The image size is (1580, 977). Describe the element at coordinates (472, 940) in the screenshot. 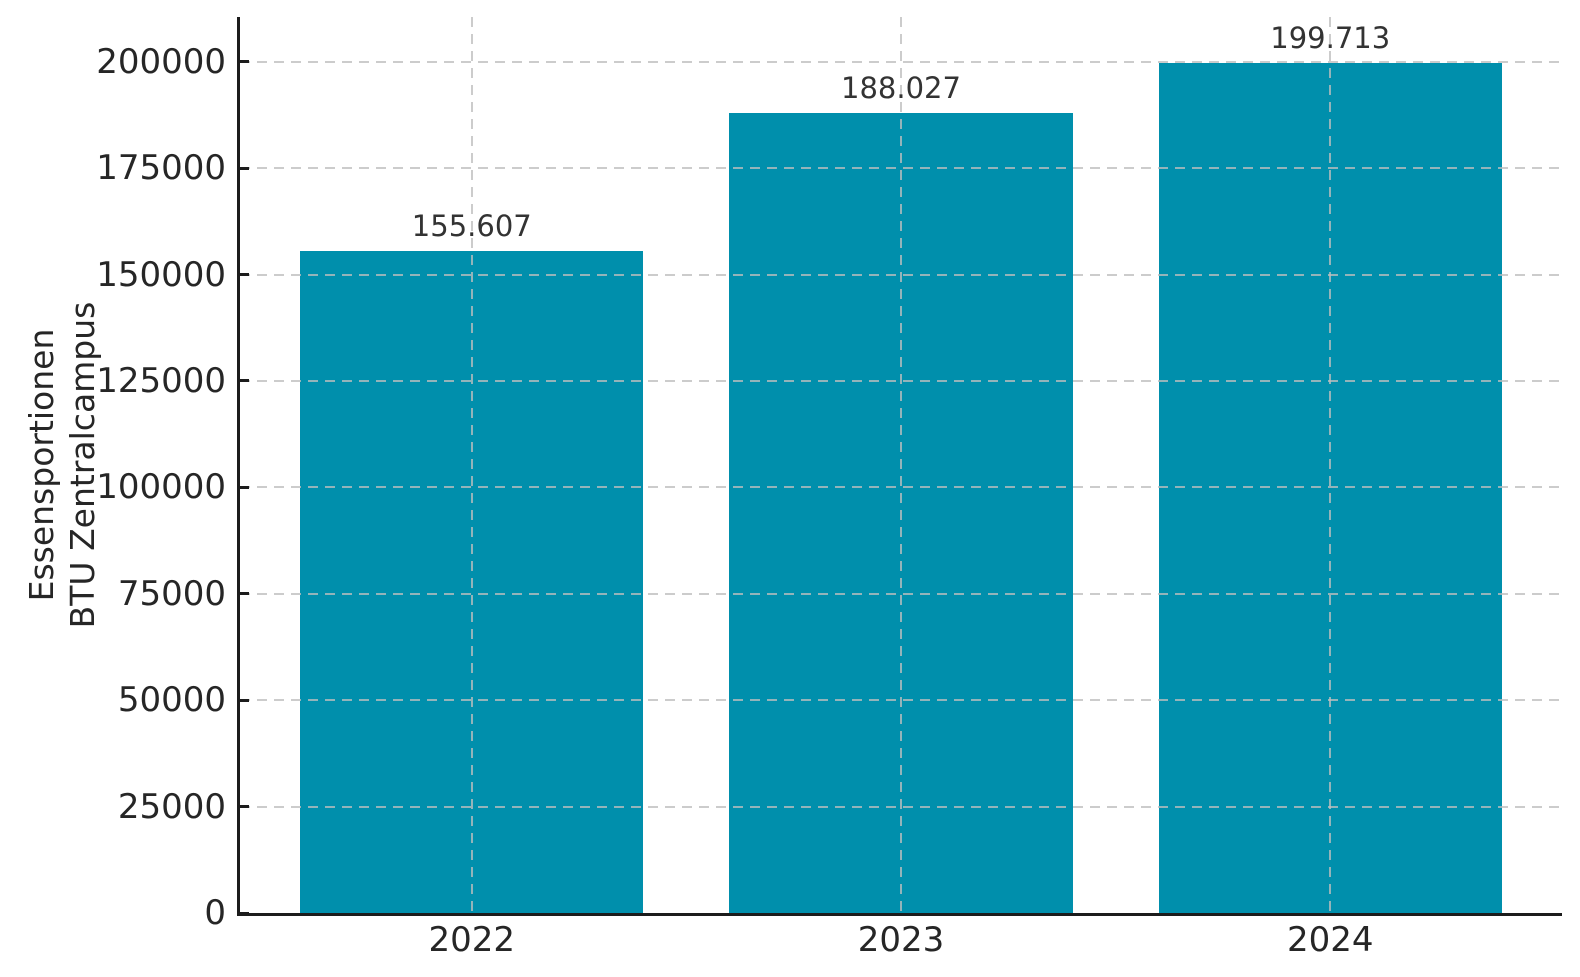

I see `x-tick-label: 2022` at that location.